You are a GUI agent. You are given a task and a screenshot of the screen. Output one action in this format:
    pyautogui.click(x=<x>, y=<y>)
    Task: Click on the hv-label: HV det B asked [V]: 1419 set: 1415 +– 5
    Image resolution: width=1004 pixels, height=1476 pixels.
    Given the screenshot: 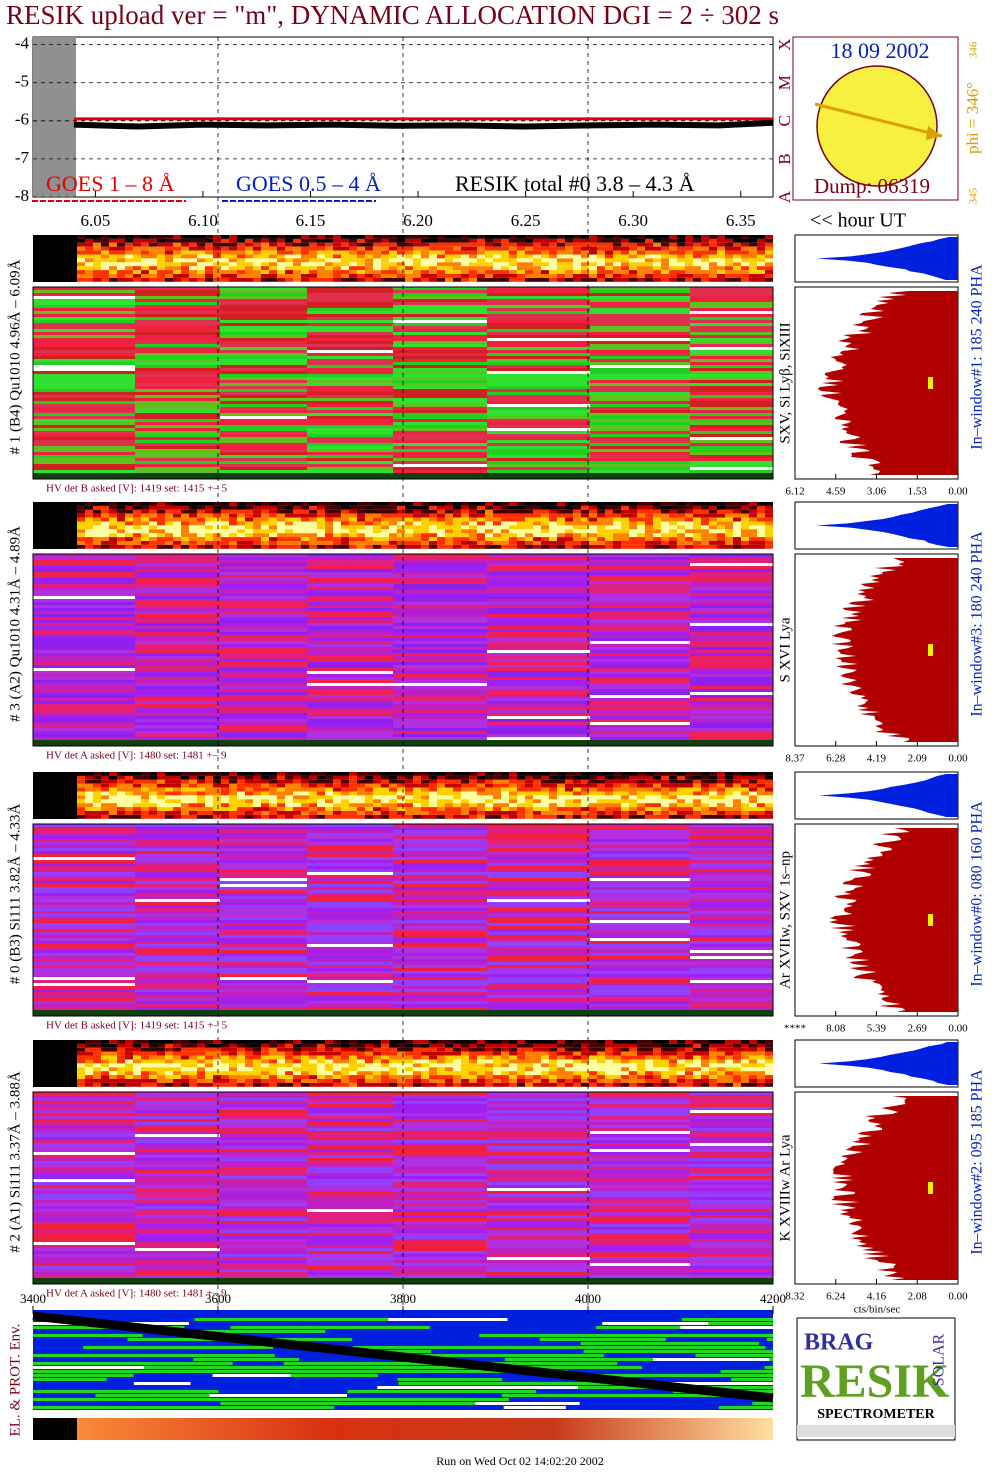 What is the action you would take?
    pyautogui.click(x=137, y=489)
    